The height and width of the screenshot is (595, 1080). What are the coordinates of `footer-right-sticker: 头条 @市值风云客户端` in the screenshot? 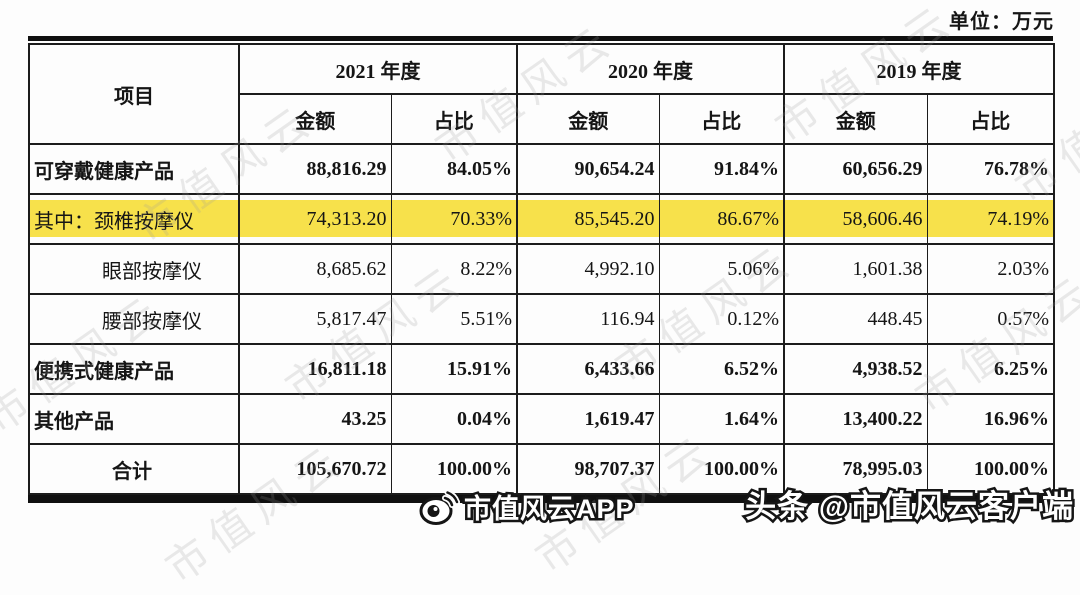 It's located at (909, 504).